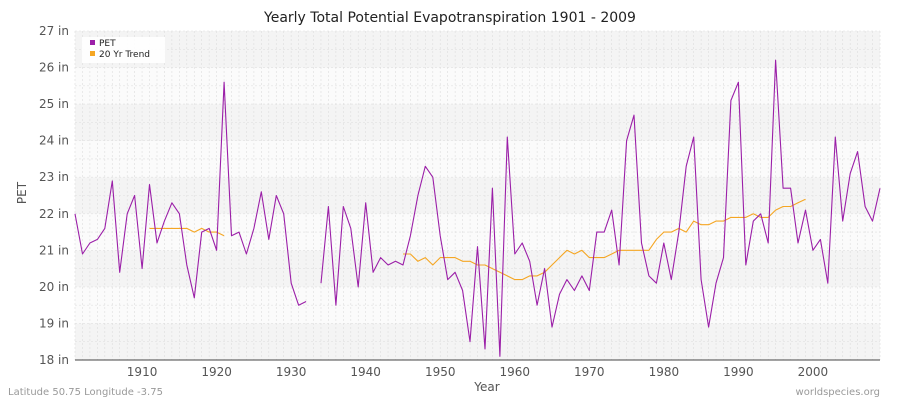  I want to click on x-tick-label: 1980, so click(664, 372).